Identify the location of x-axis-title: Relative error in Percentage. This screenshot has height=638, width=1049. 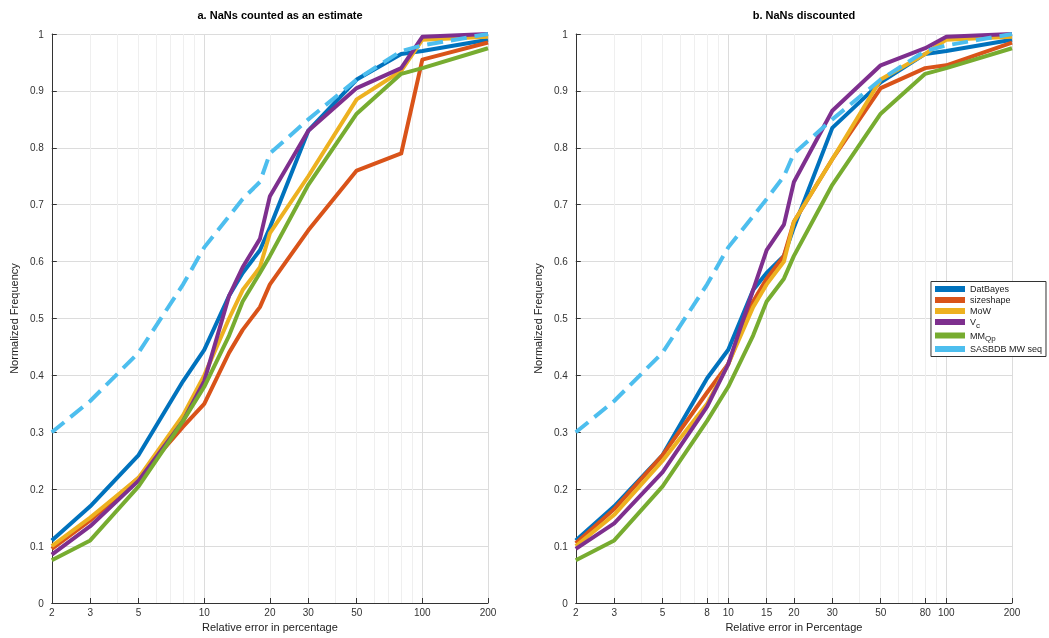
(794, 627).